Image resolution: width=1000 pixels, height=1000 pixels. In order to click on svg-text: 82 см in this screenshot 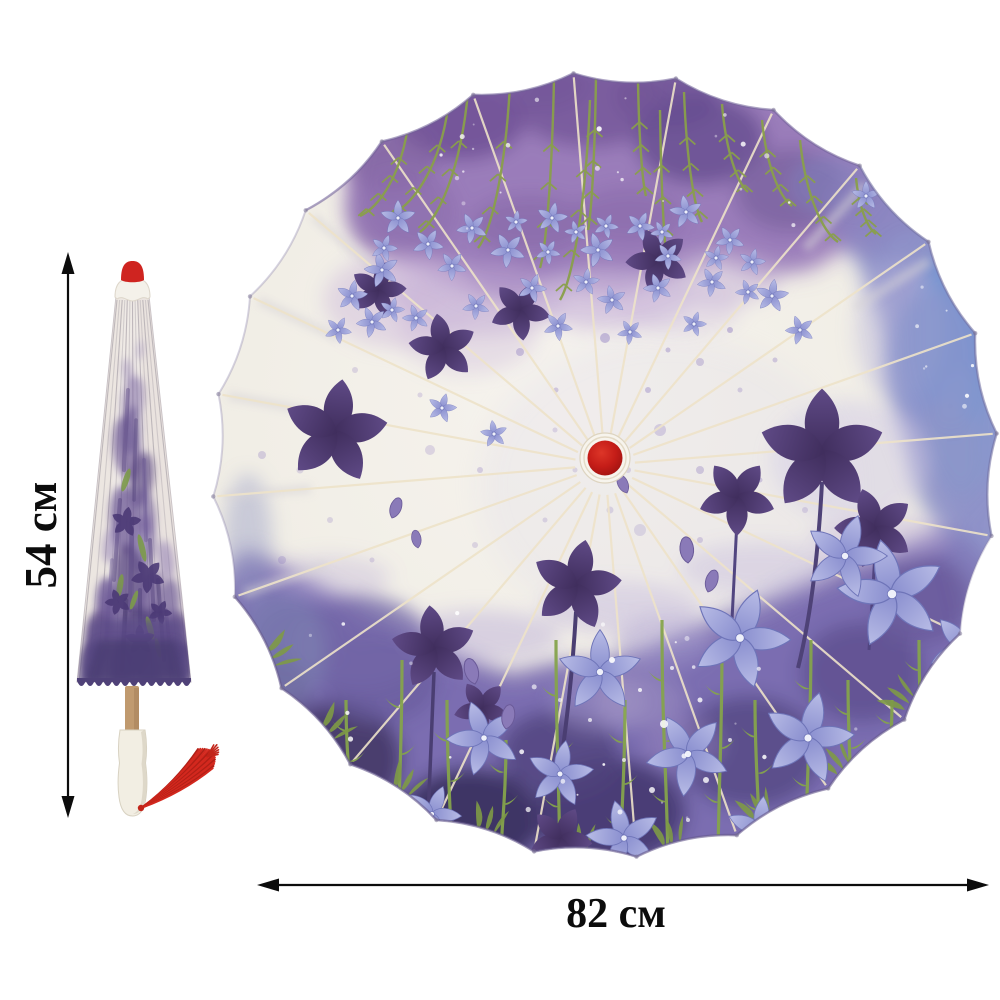, I will do `click(616, 914)`.